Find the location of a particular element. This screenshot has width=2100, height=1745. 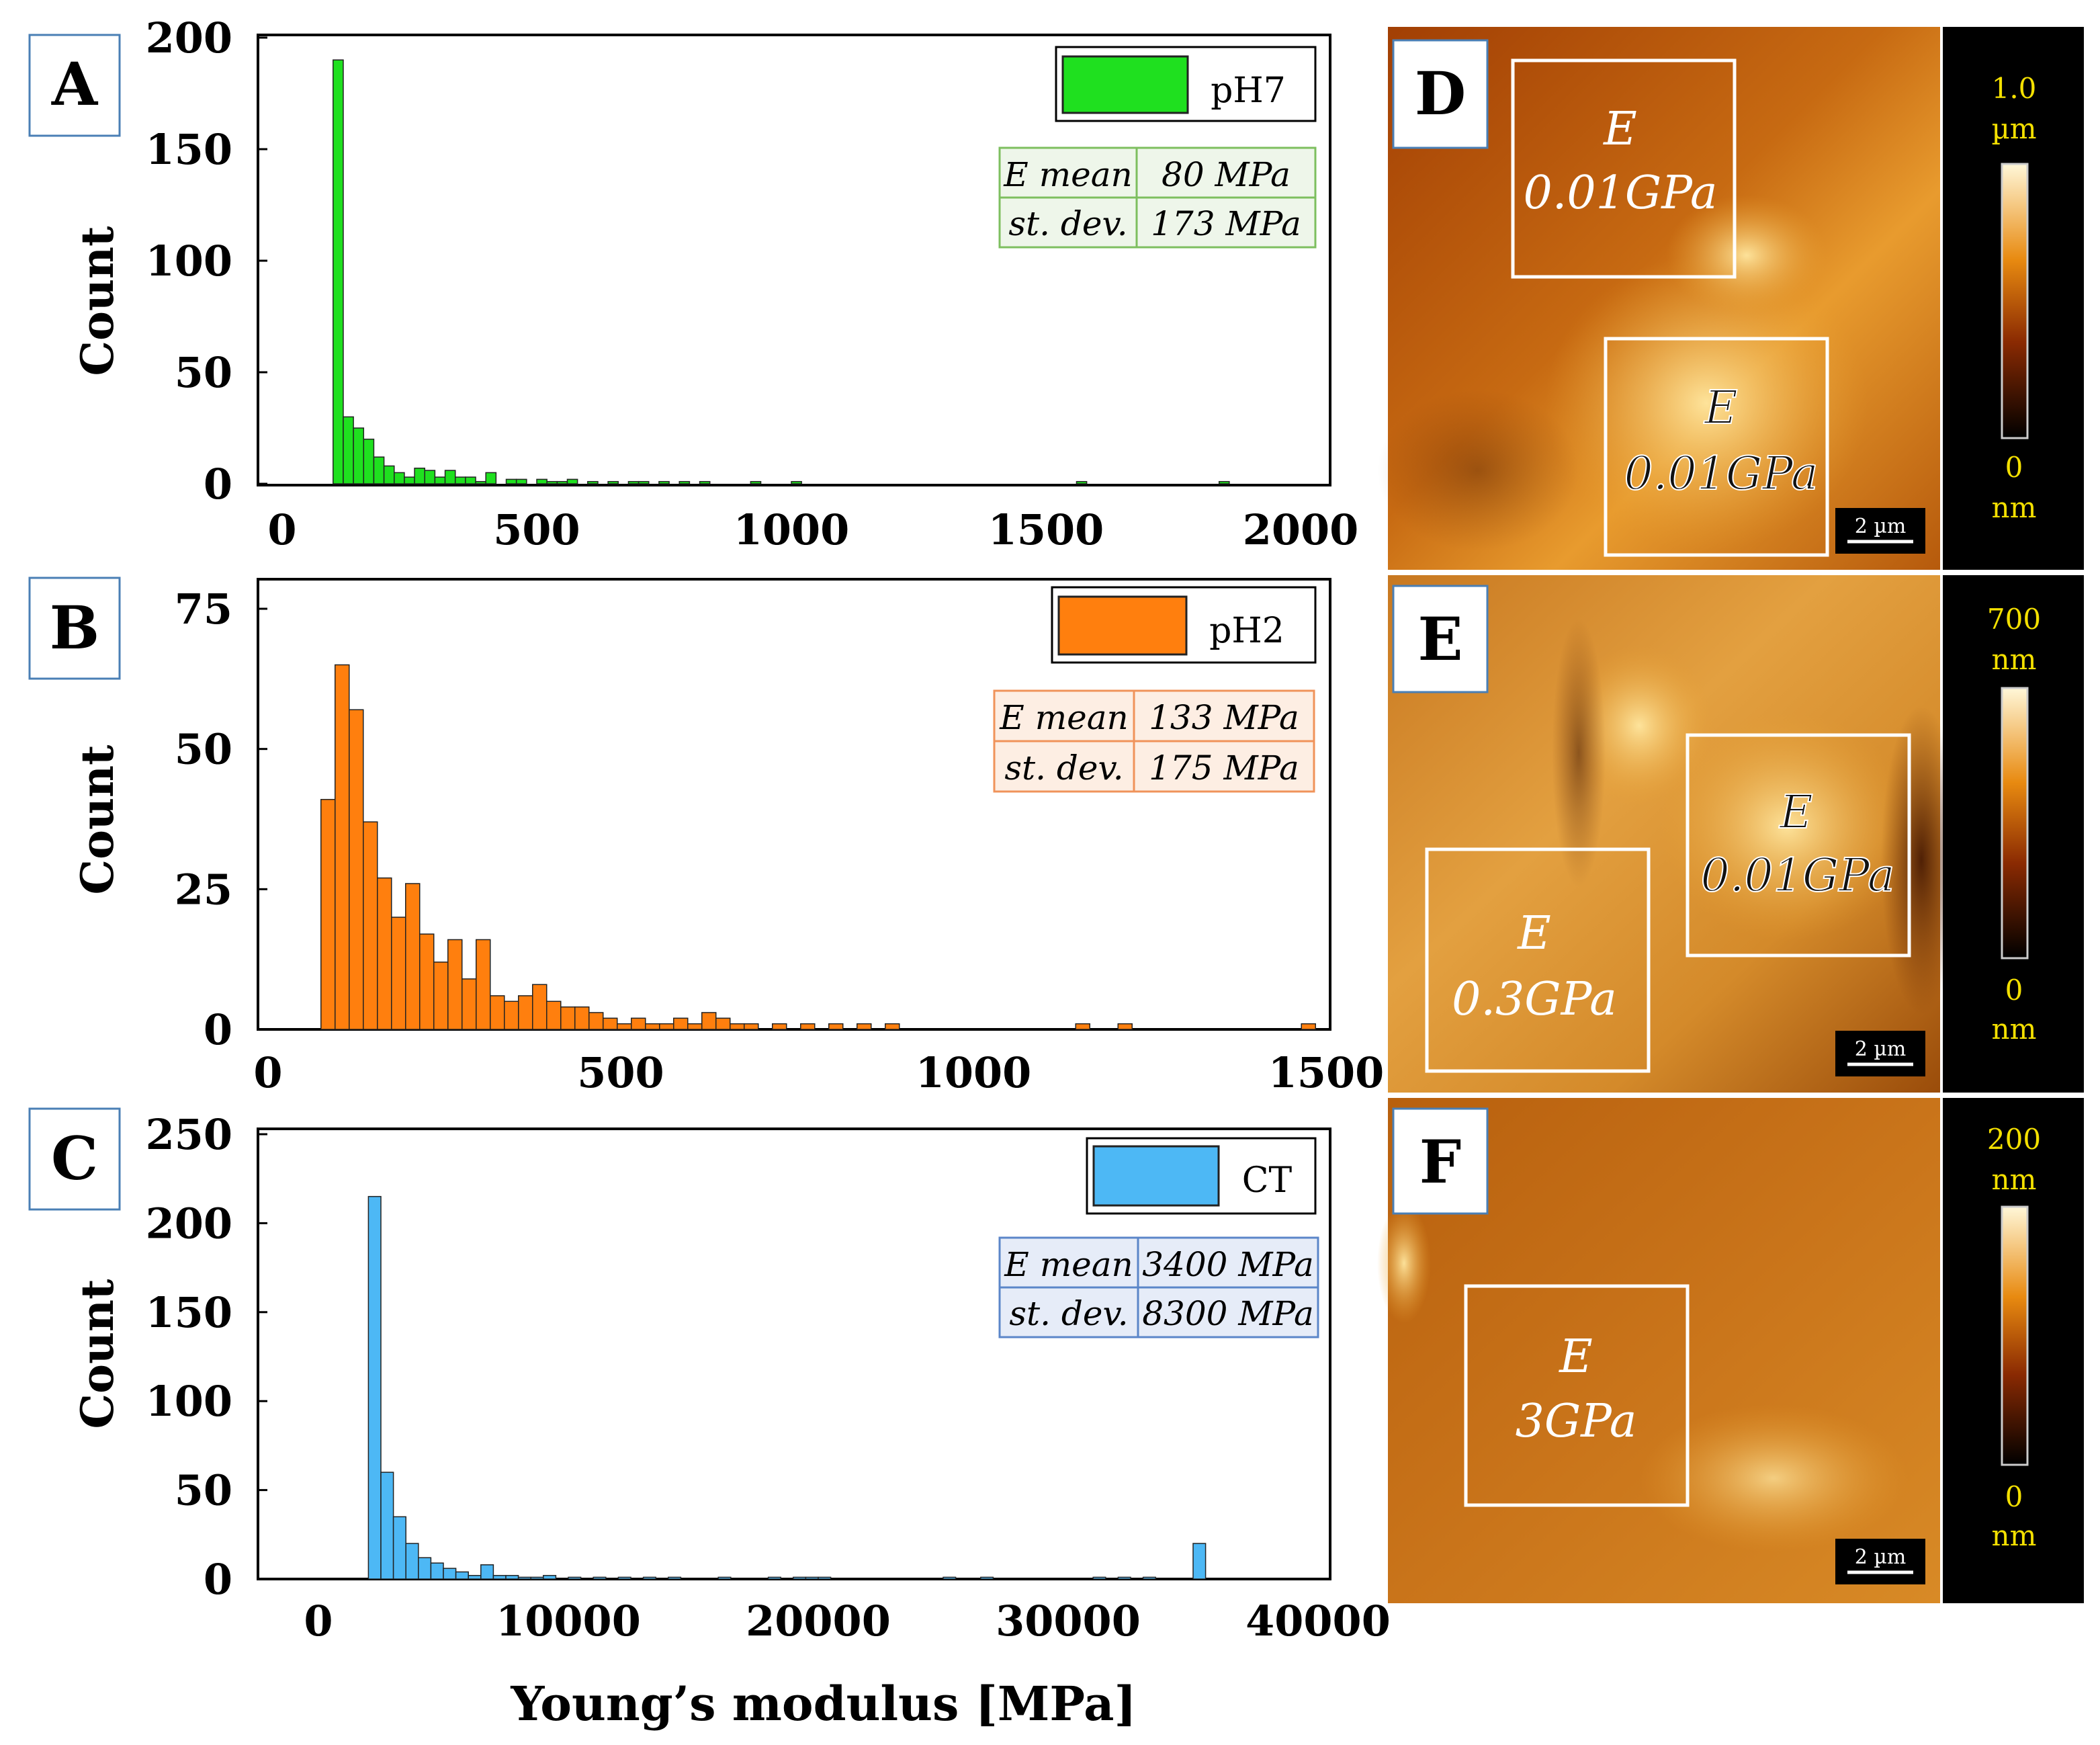

panel-label: A is located at coordinates (75, 84).